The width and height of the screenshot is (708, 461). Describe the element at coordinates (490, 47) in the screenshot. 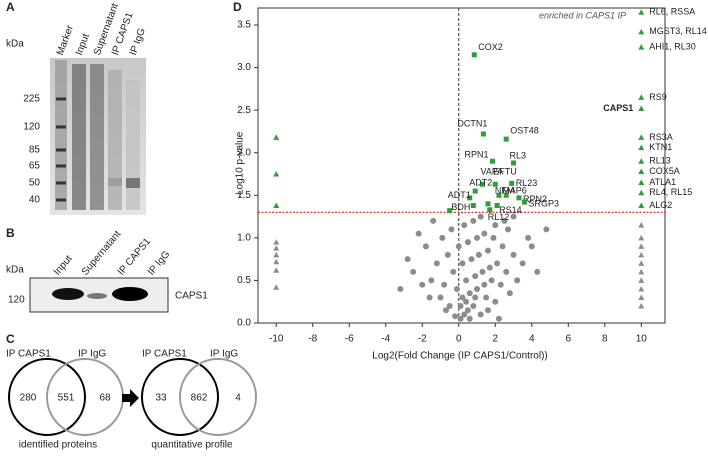

I see `point-label: COX2` at that location.